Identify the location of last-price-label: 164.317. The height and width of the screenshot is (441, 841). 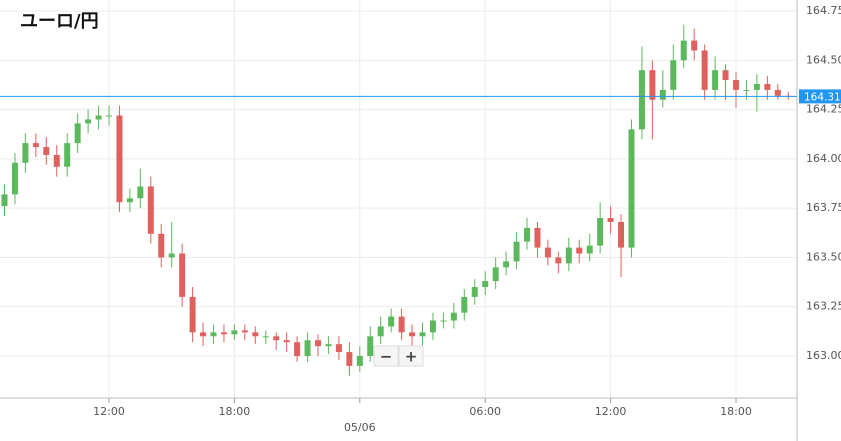
(822, 97).